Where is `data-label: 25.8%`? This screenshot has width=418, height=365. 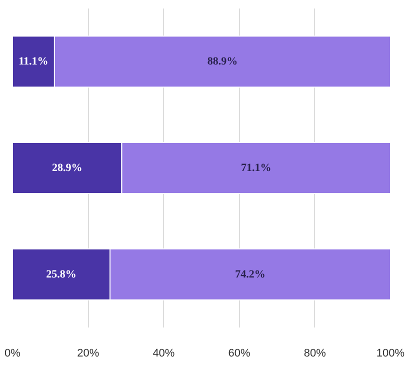 data-label: 25.8% is located at coordinates (61, 274).